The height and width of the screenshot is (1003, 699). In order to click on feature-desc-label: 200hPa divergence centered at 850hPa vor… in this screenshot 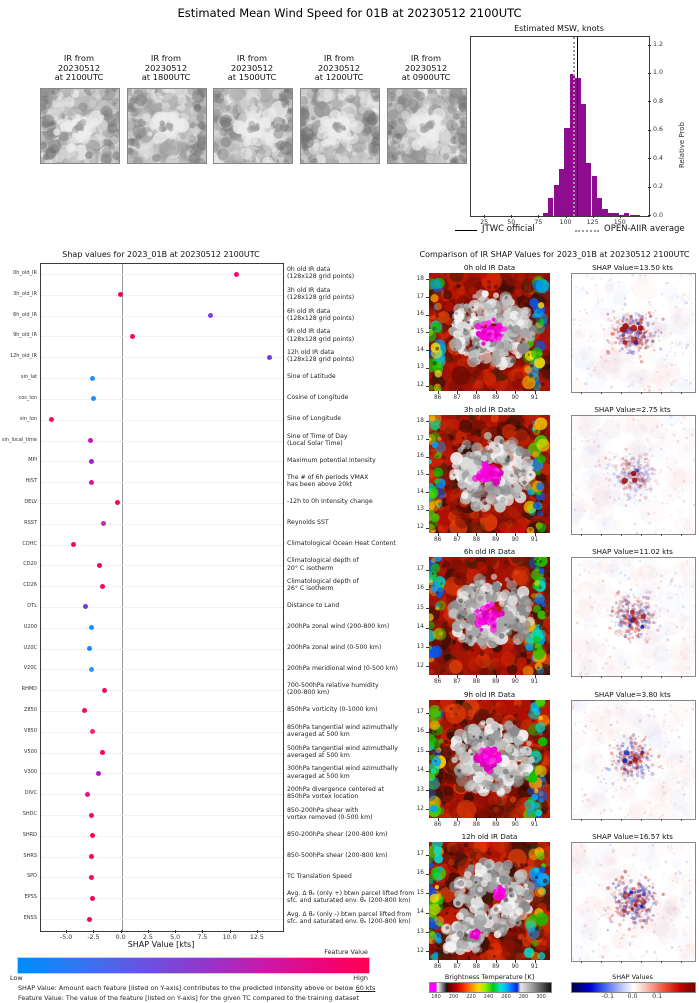, I will do `click(336, 793)`.